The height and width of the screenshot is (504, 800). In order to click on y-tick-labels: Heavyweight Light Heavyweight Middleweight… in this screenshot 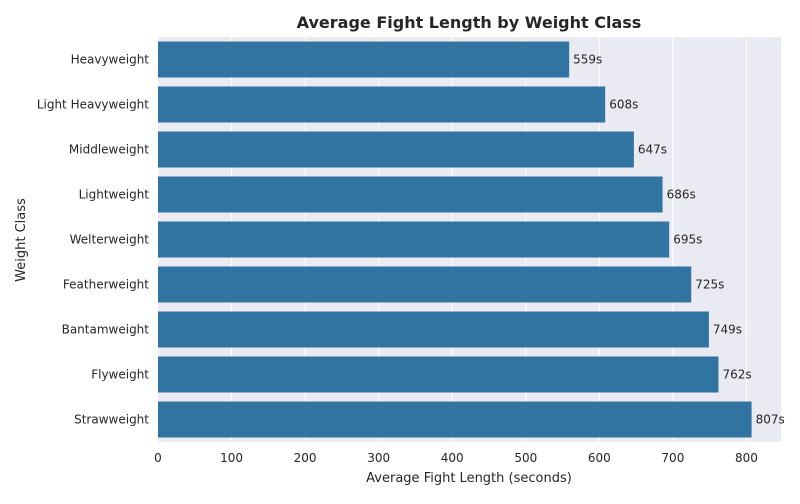, I will do `click(93, 240)`.